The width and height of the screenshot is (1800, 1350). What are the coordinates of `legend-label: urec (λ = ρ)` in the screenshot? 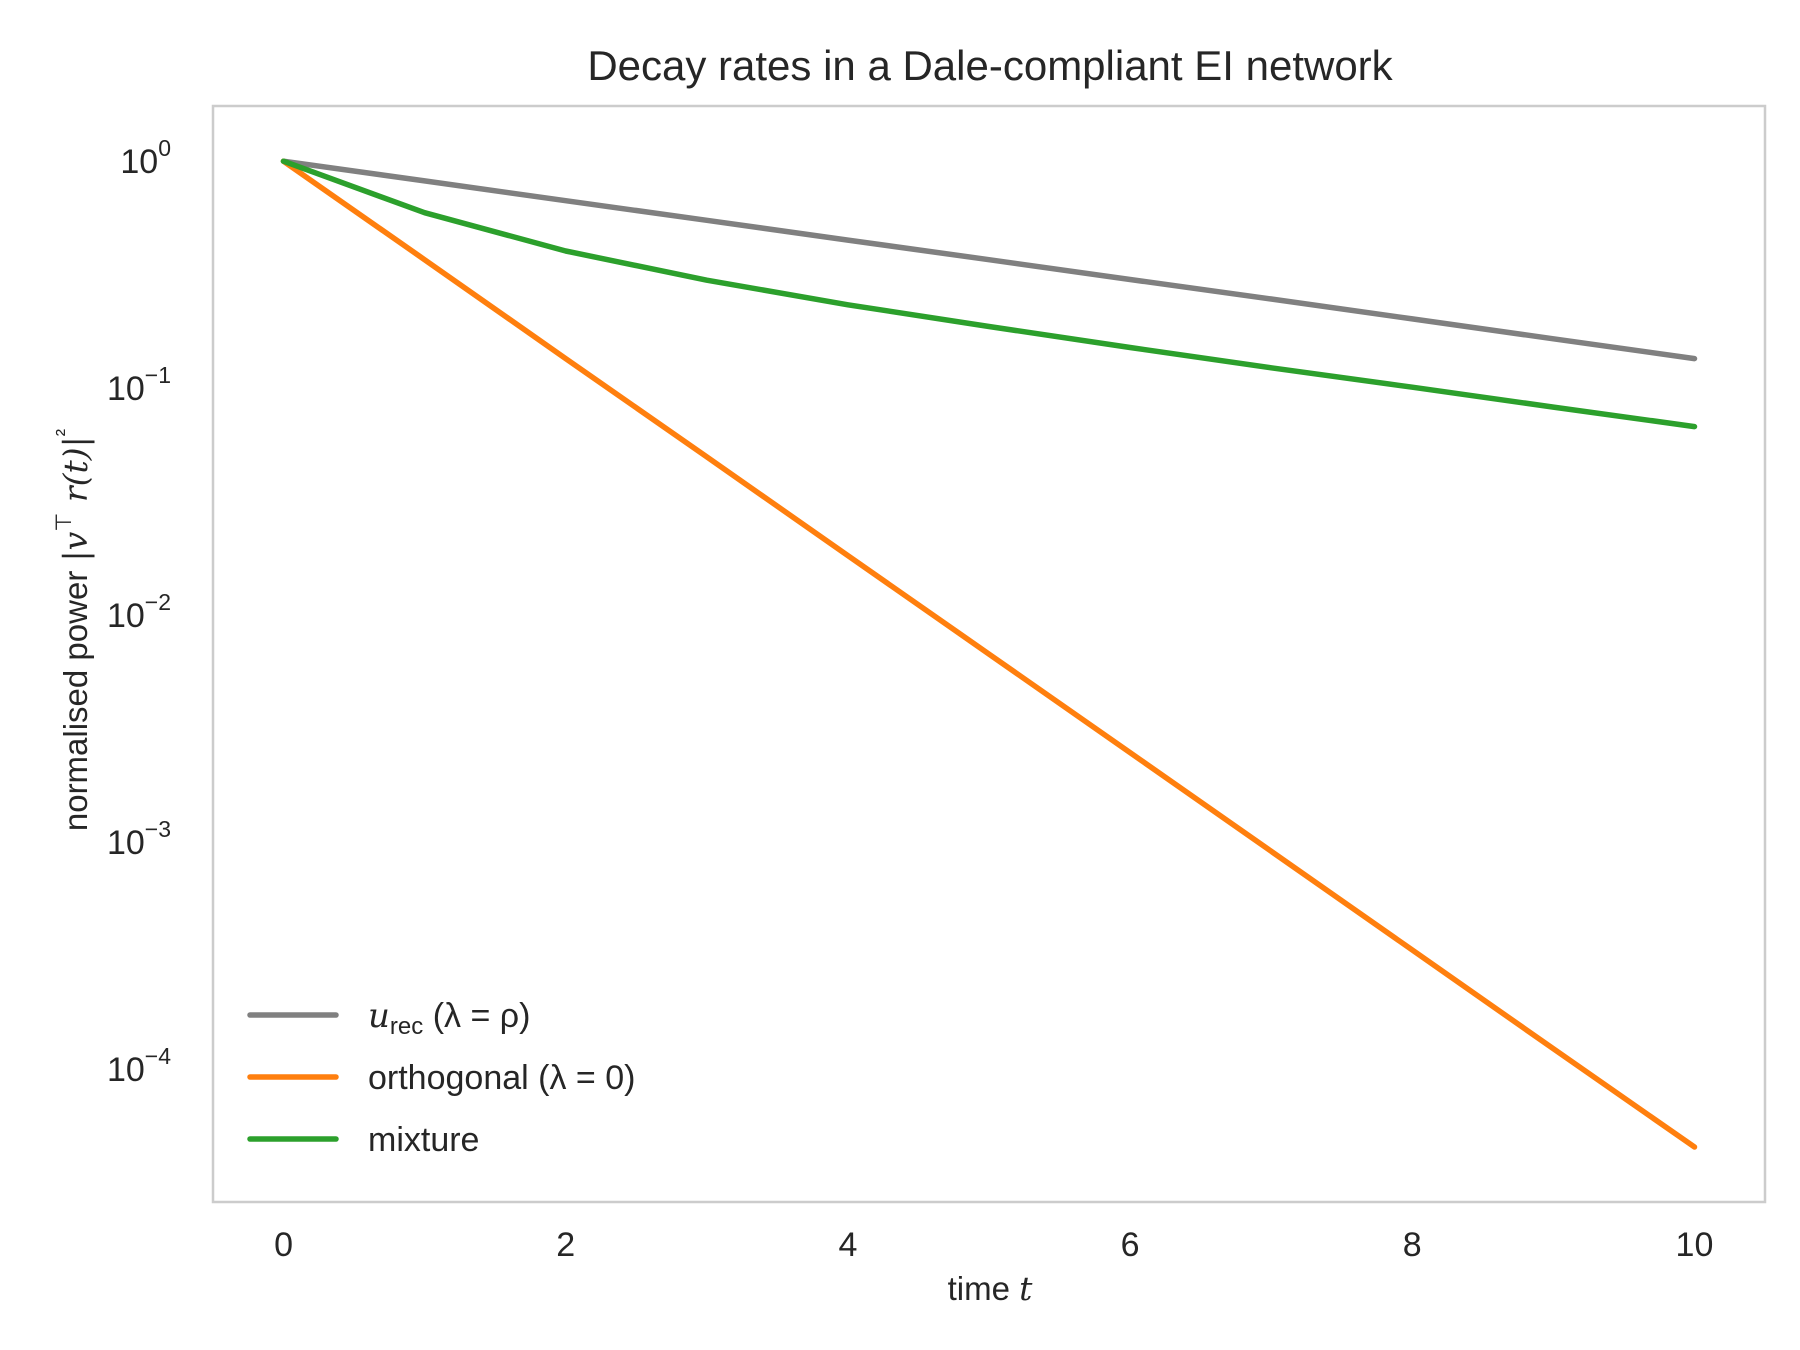 It's located at (449, 1018).